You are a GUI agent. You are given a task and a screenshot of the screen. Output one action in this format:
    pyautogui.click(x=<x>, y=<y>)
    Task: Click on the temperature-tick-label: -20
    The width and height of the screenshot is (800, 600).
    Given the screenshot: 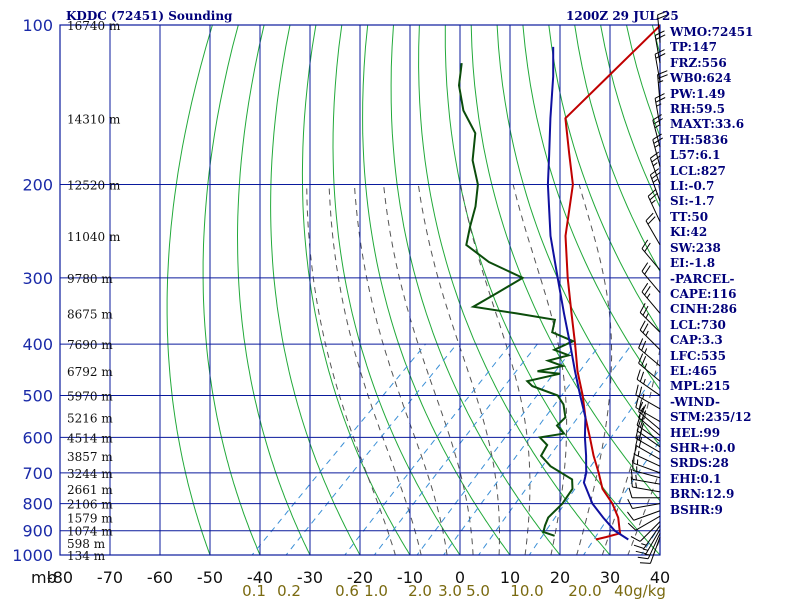 What is the action you would take?
    pyautogui.click(x=360, y=577)
    